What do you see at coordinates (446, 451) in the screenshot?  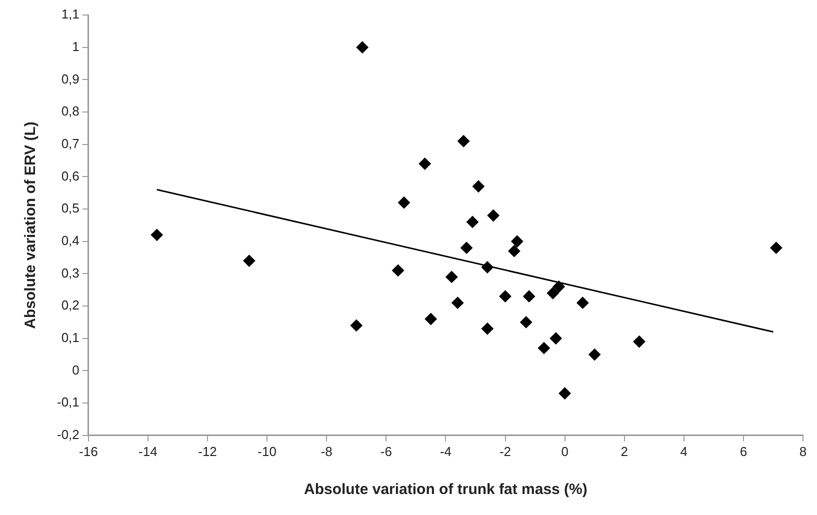 I see `x-tick-label: -4` at bounding box center [446, 451].